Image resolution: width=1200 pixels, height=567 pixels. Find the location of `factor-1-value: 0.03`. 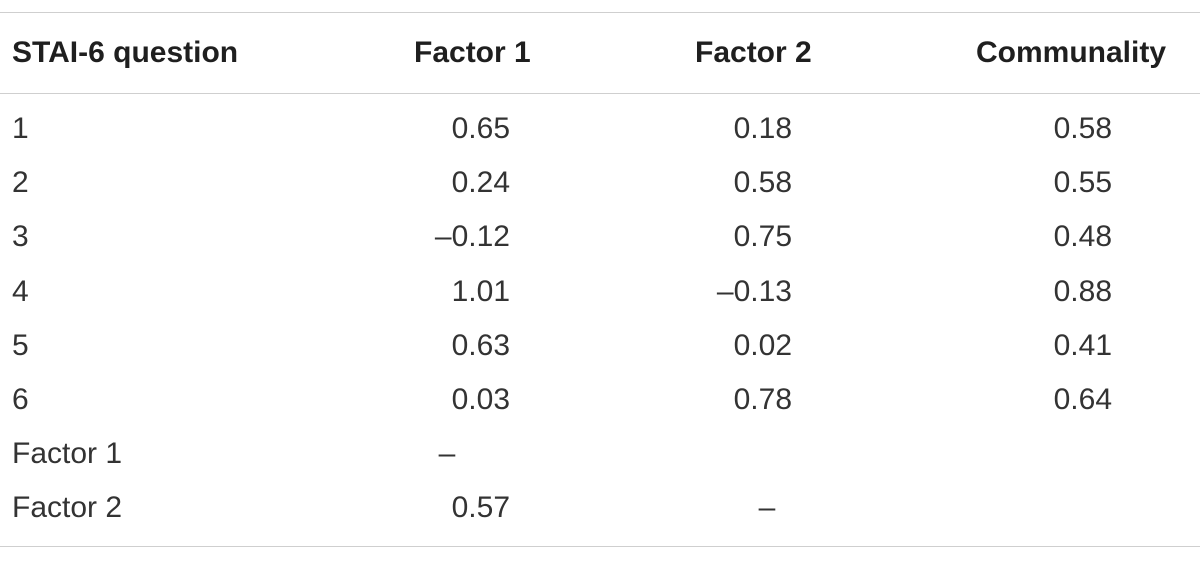

factor-1-value: 0.03 is located at coordinates (480, 399).